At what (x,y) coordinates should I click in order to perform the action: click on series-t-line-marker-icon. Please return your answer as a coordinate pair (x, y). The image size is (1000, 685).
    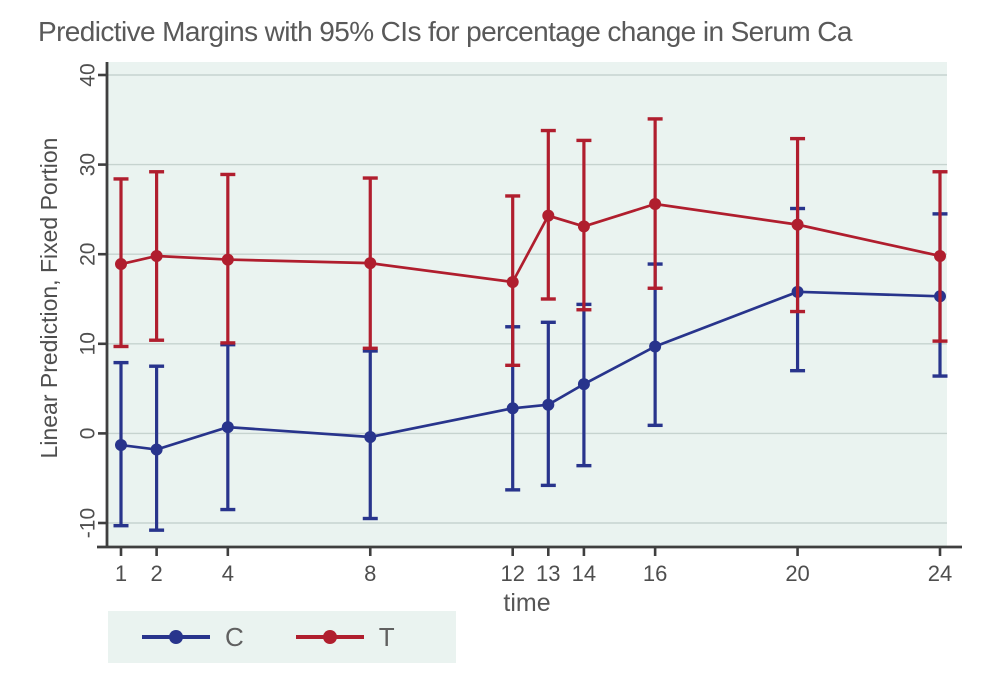
    Looking at the image, I should click on (329, 637).